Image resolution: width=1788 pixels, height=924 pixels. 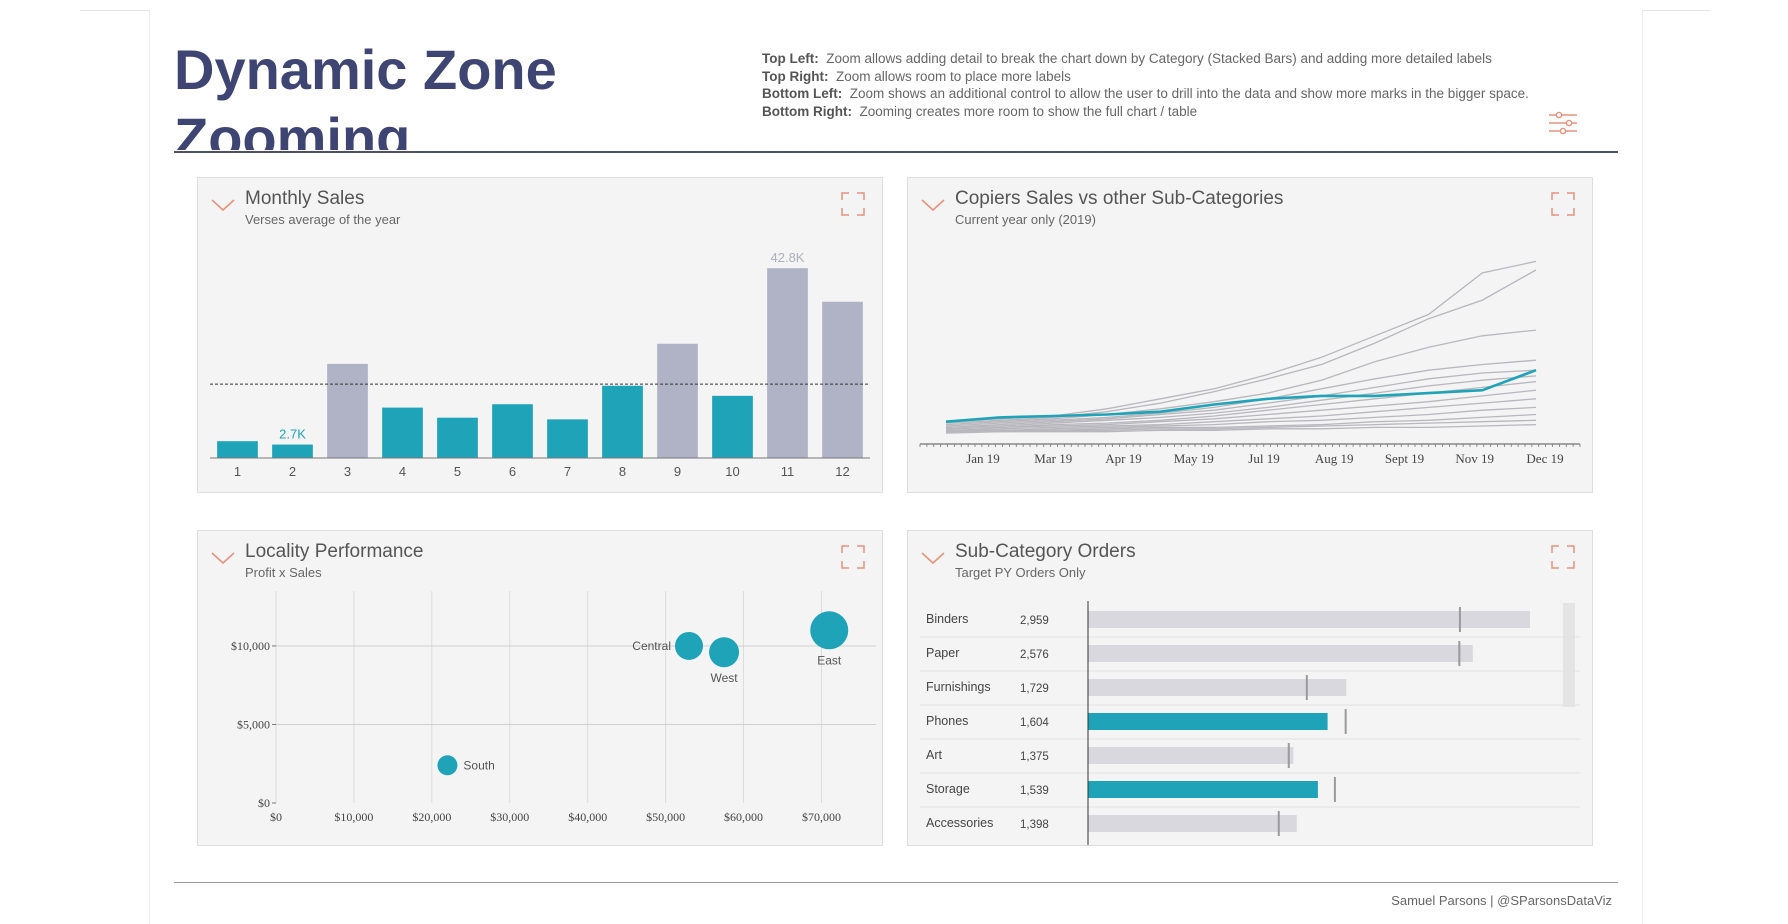 What do you see at coordinates (457, 471) in the screenshot?
I see `x-tick-label: 5` at bounding box center [457, 471].